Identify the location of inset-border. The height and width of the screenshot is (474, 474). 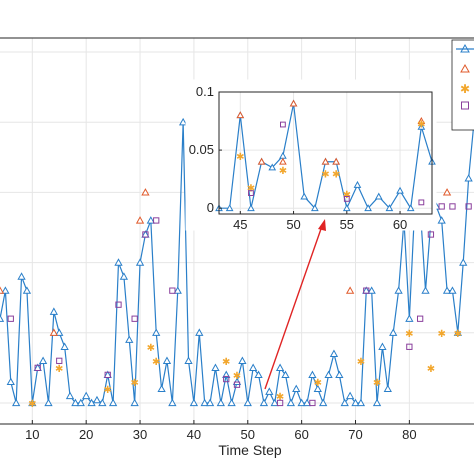
(325, 153).